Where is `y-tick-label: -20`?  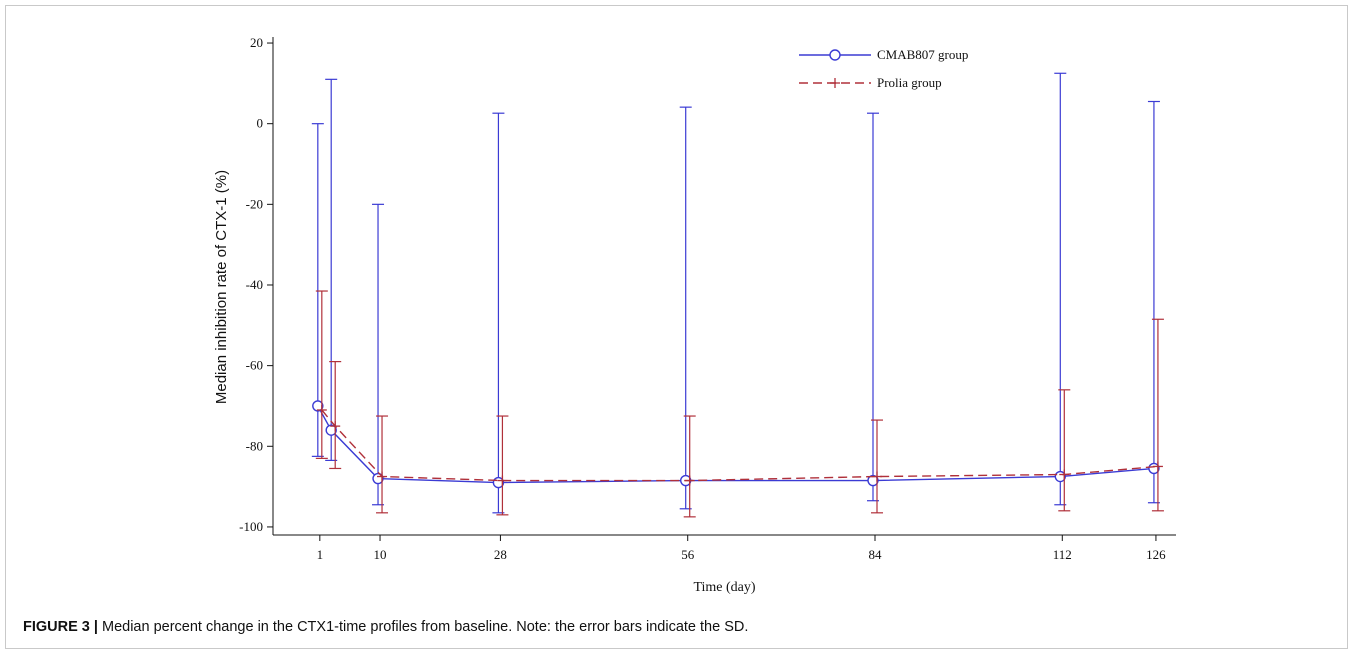
y-tick-label: -20 is located at coordinates (254, 203).